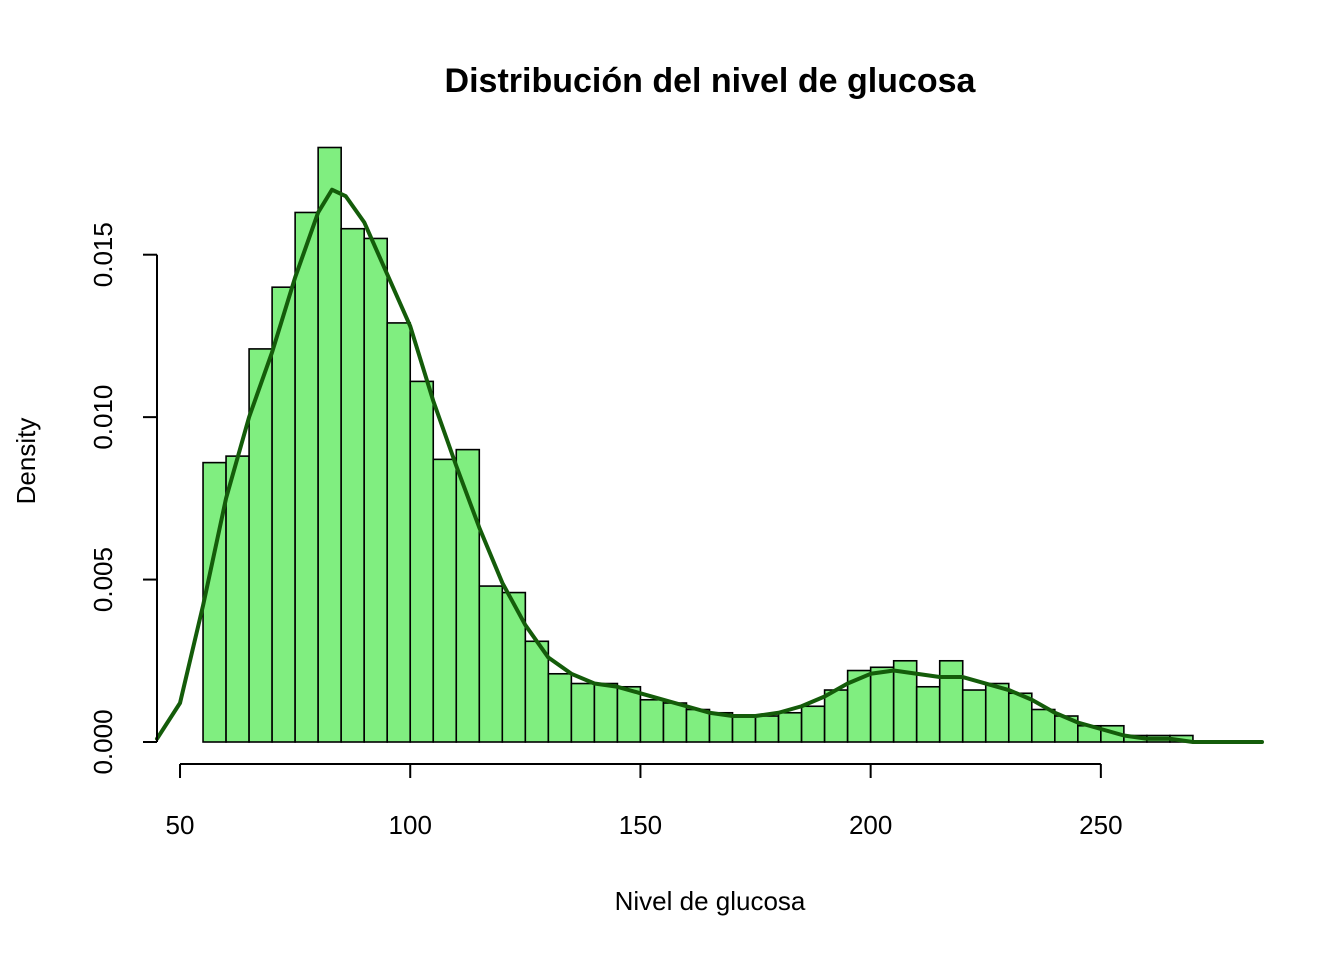 This screenshot has width=1344, height=960. Describe the element at coordinates (710, 901) in the screenshot. I see `x-axis-label: Nivel de glucosa` at that location.